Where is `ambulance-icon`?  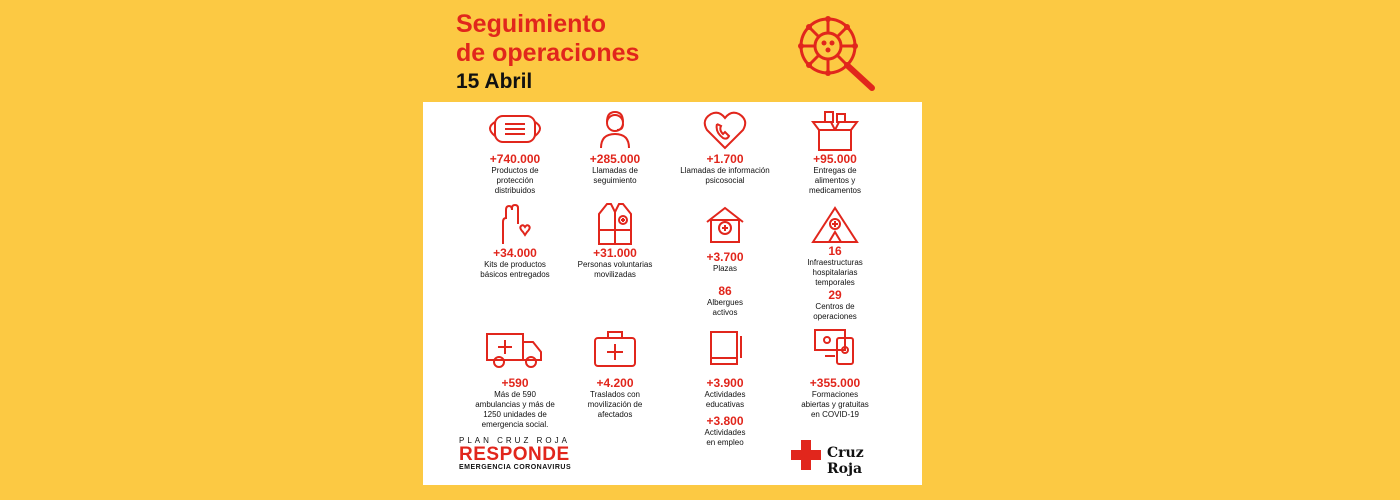 ambulance-icon is located at coordinates (514, 350).